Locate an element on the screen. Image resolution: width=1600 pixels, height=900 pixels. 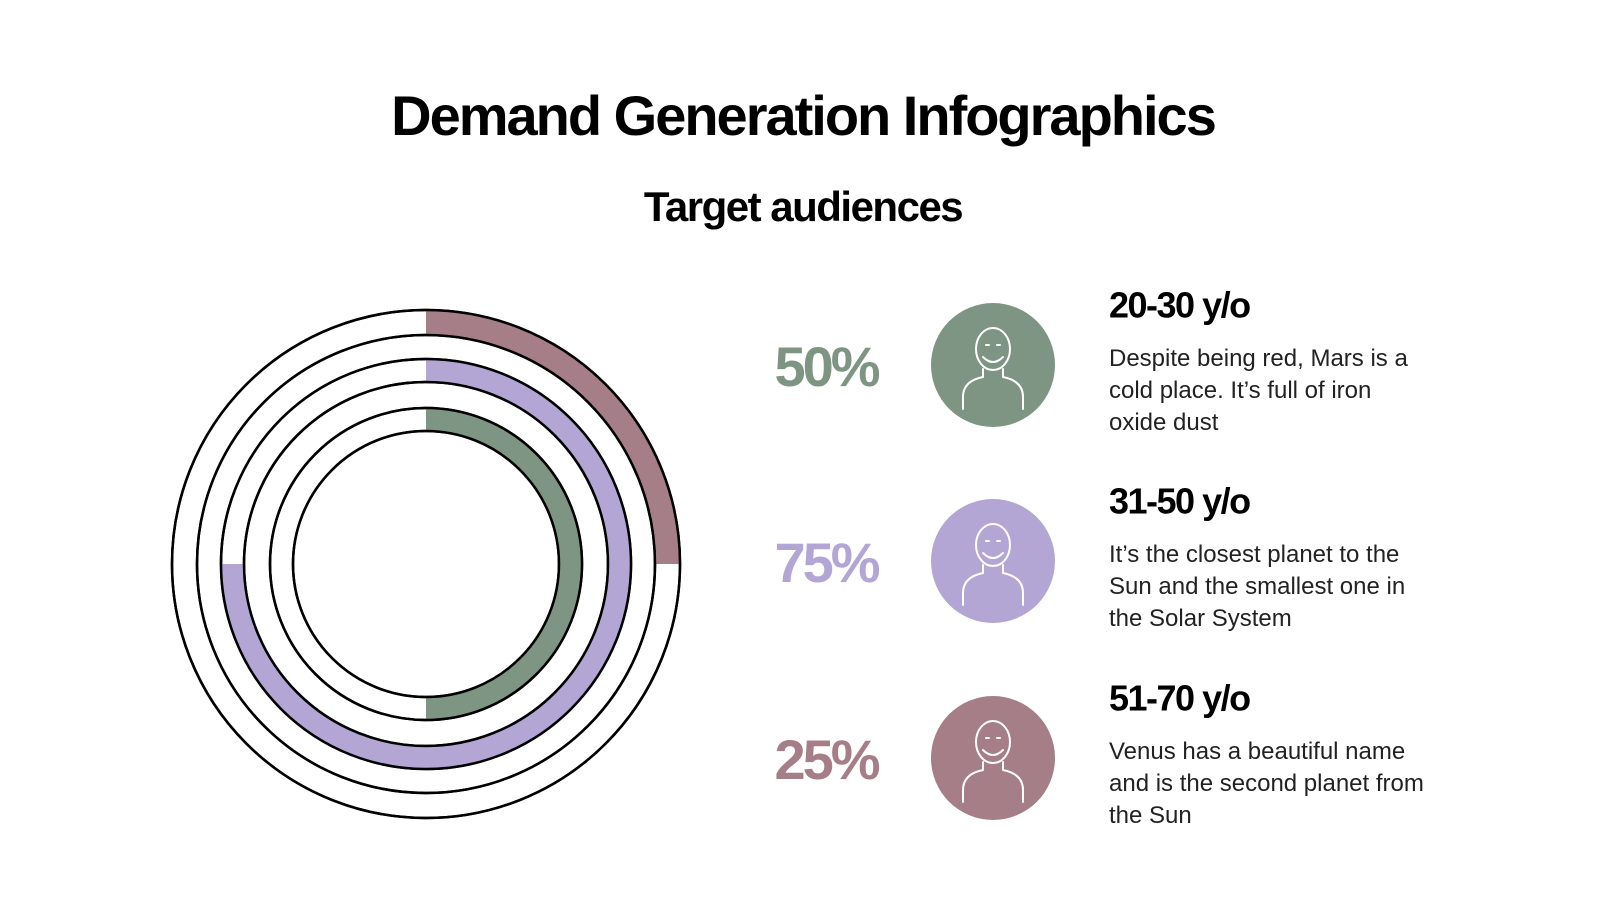
value-label: 25% is located at coordinates (826, 759).